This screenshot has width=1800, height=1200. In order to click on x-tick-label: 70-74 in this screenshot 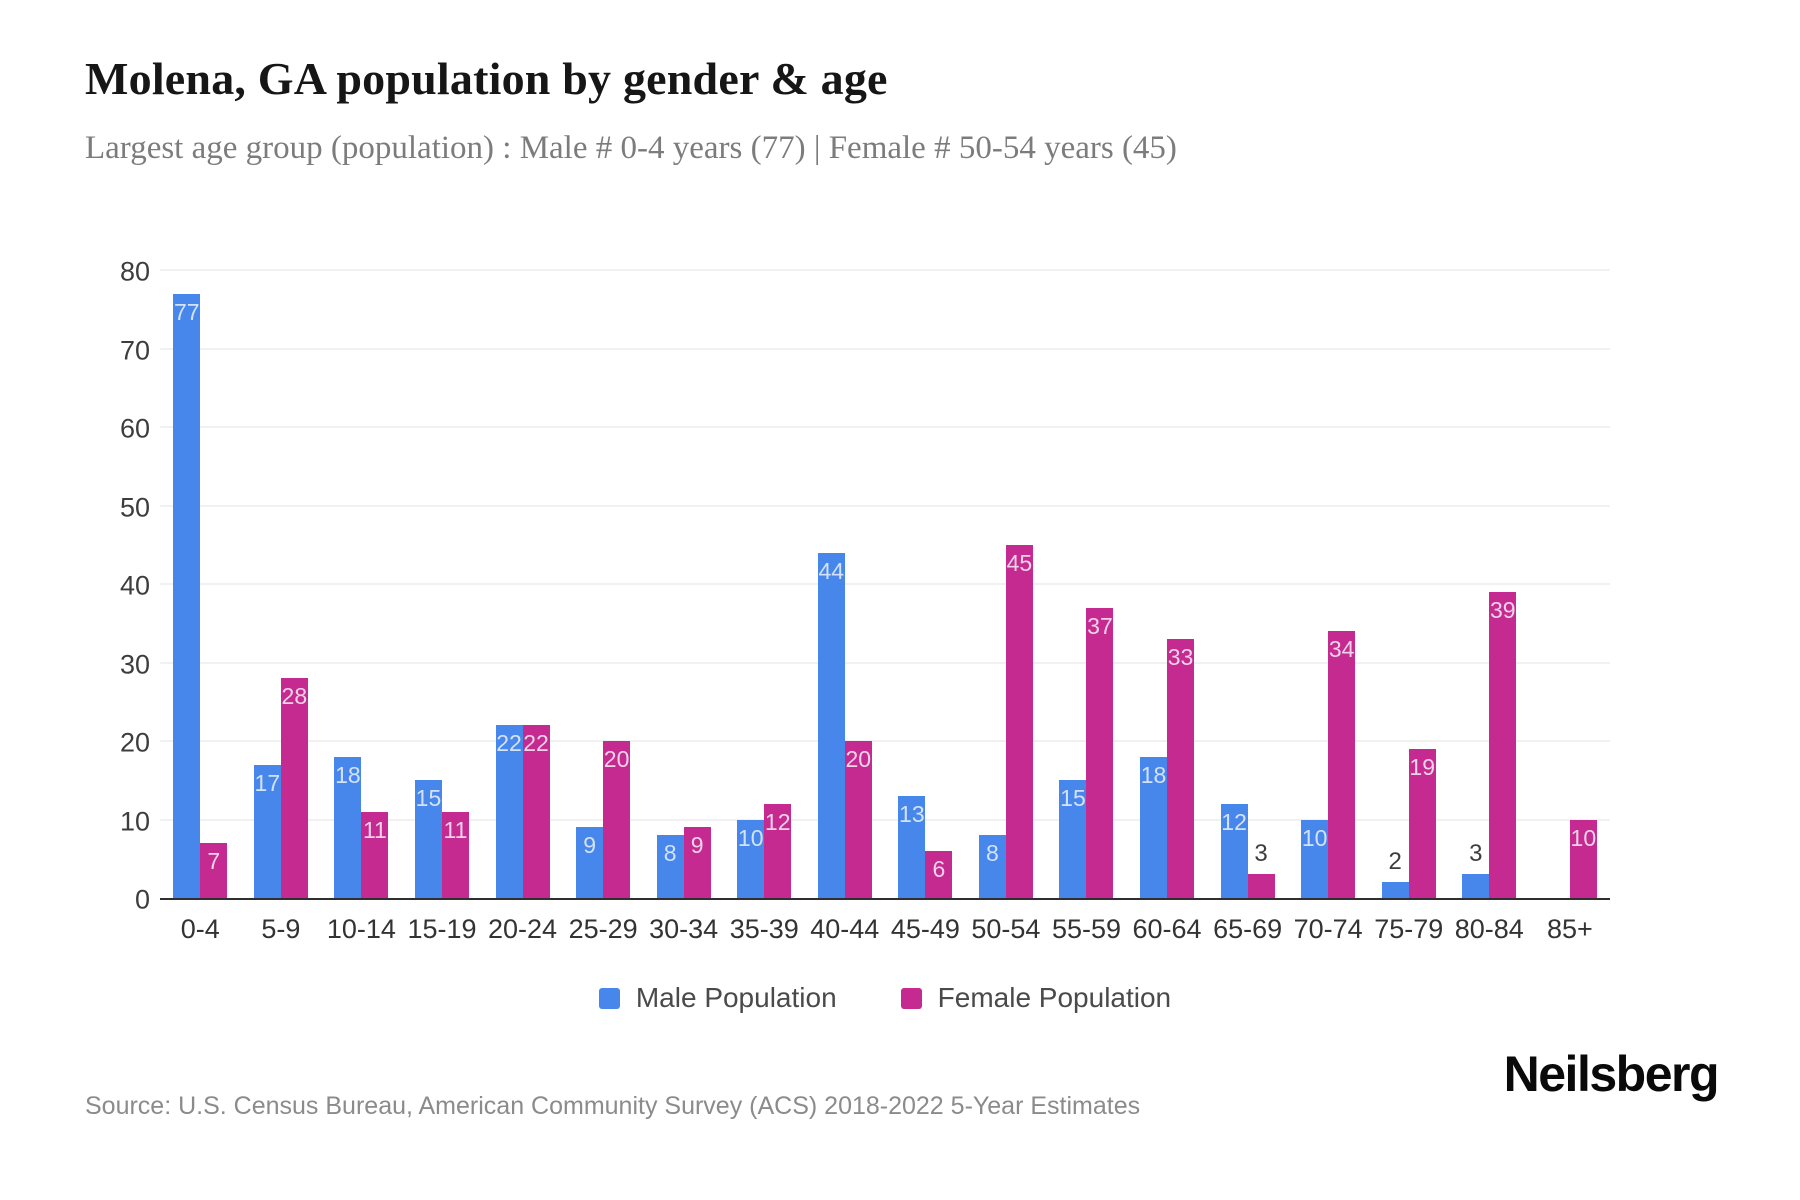, I will do `click(1328, 929)`.